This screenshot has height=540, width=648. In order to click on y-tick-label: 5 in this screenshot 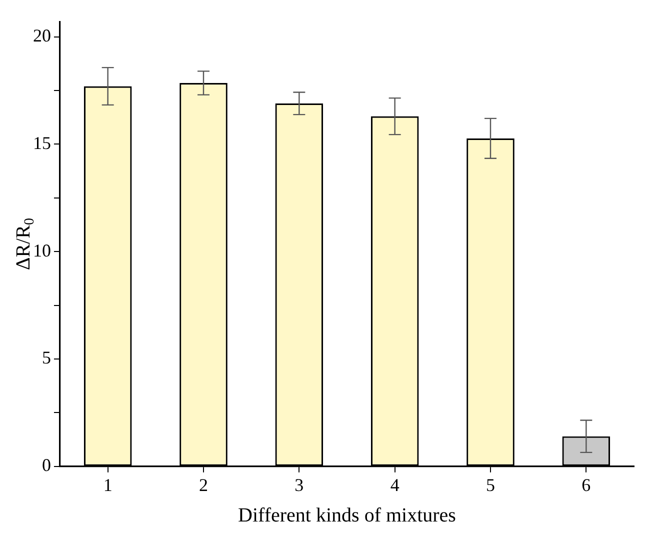, I will do `click(46, 358)`.